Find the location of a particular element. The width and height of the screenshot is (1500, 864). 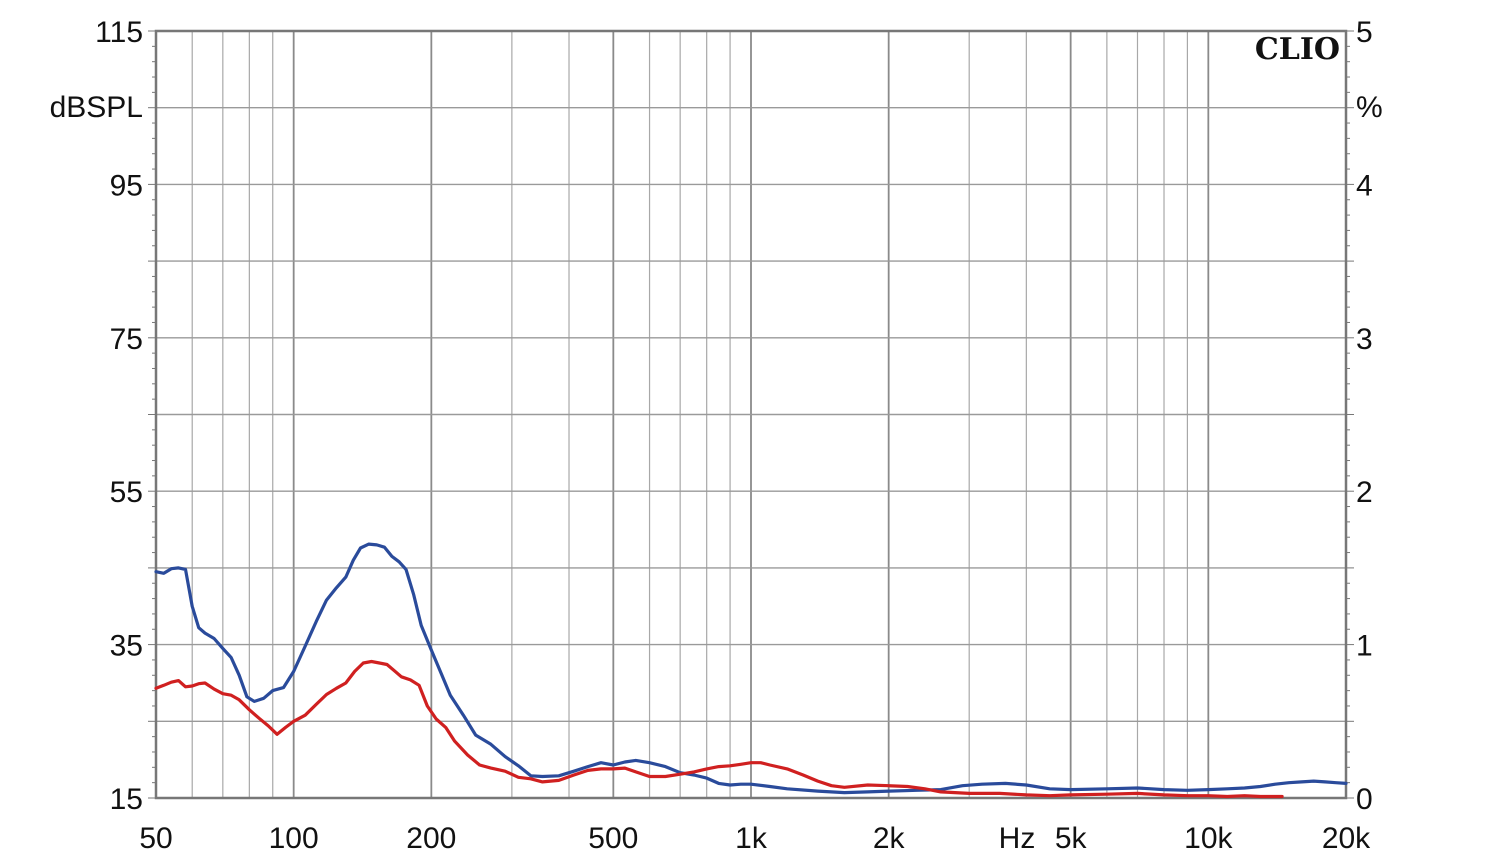

y-tick-label-right: 0 is located at coordinates (1364, 799).